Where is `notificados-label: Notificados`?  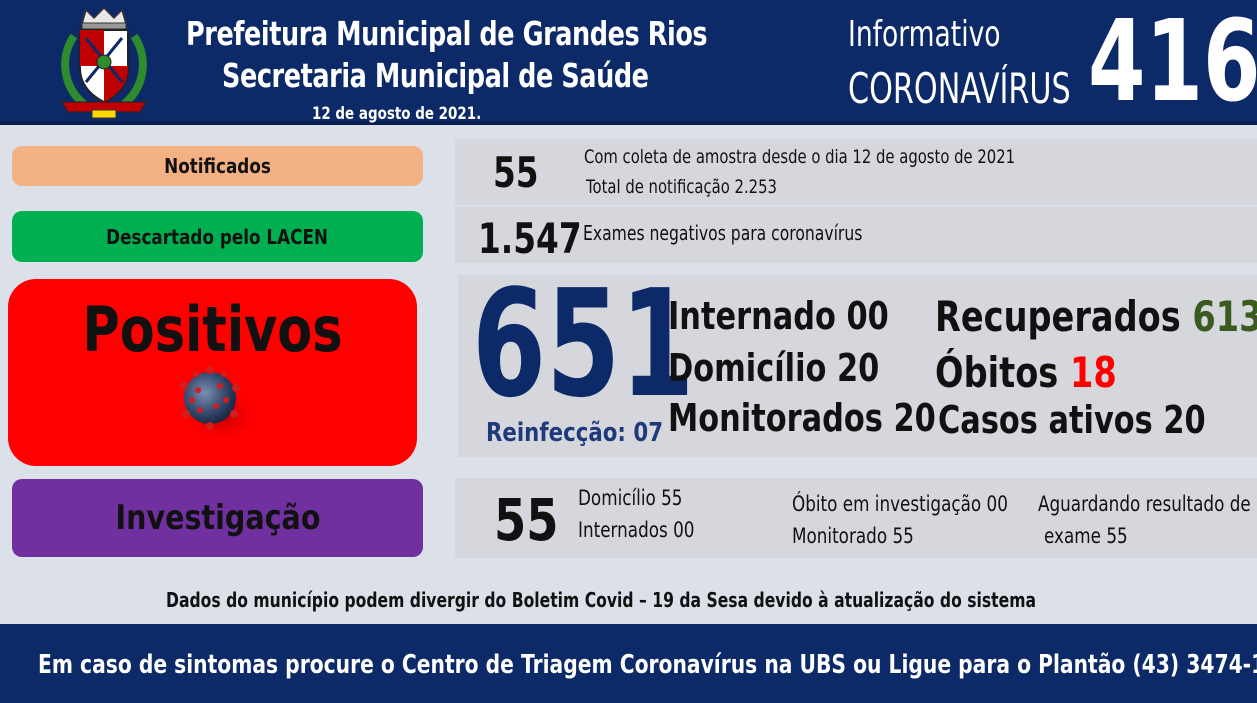
notificados-label: Notificados is located at coordinates (217, 166).